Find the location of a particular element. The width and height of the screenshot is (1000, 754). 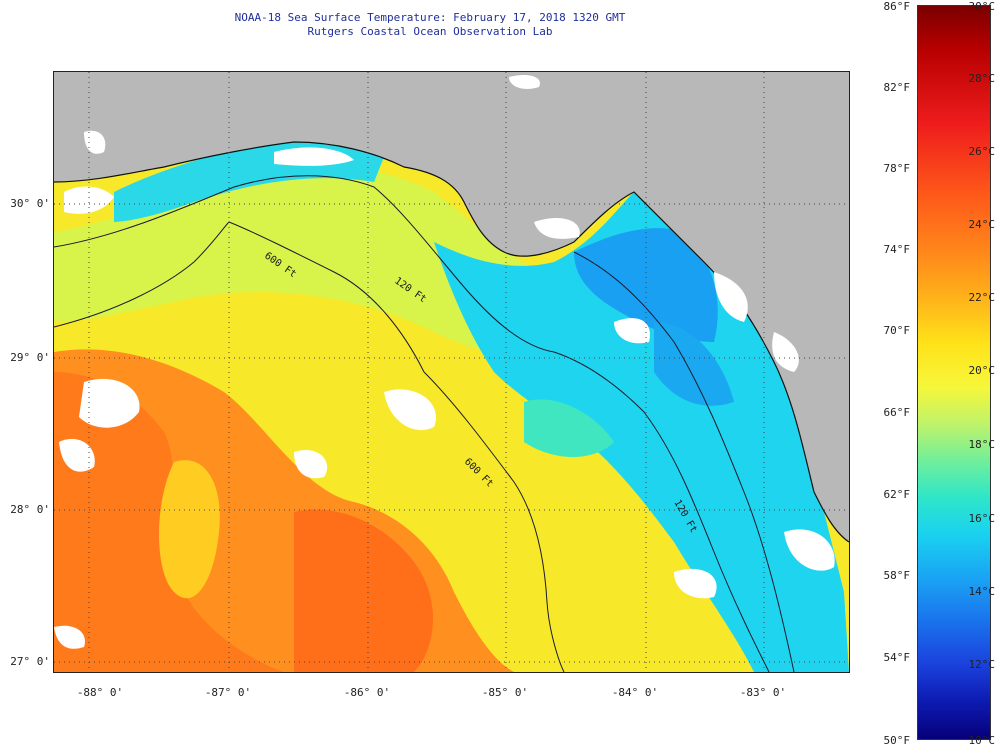

latitude-label: 30° 0' is located at coordinates (30, 203).